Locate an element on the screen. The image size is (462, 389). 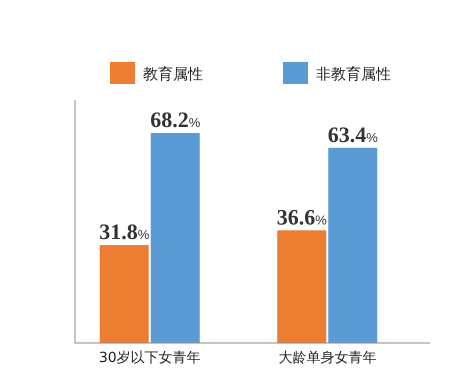
legend-label: 非教育属性 is located at coordinates (353, 74).